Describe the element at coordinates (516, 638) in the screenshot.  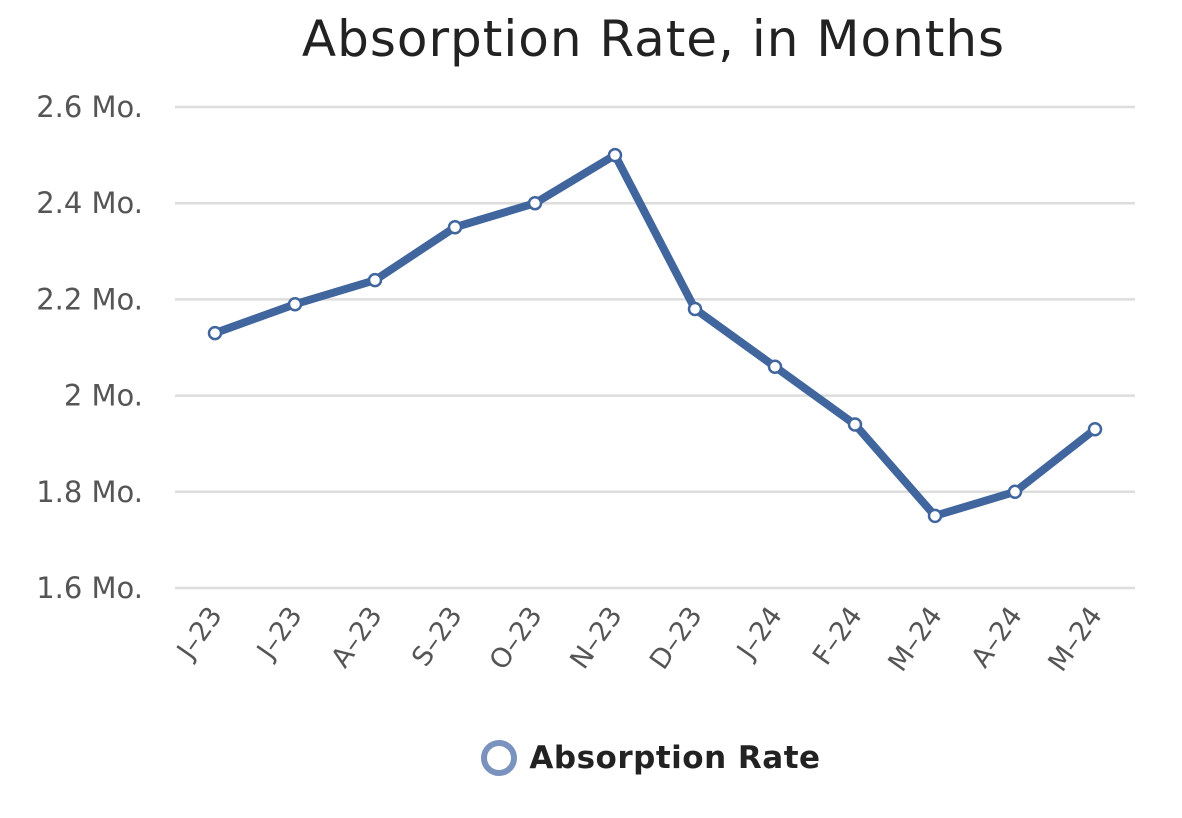
I see `x-tick-label: O–23` at that location.